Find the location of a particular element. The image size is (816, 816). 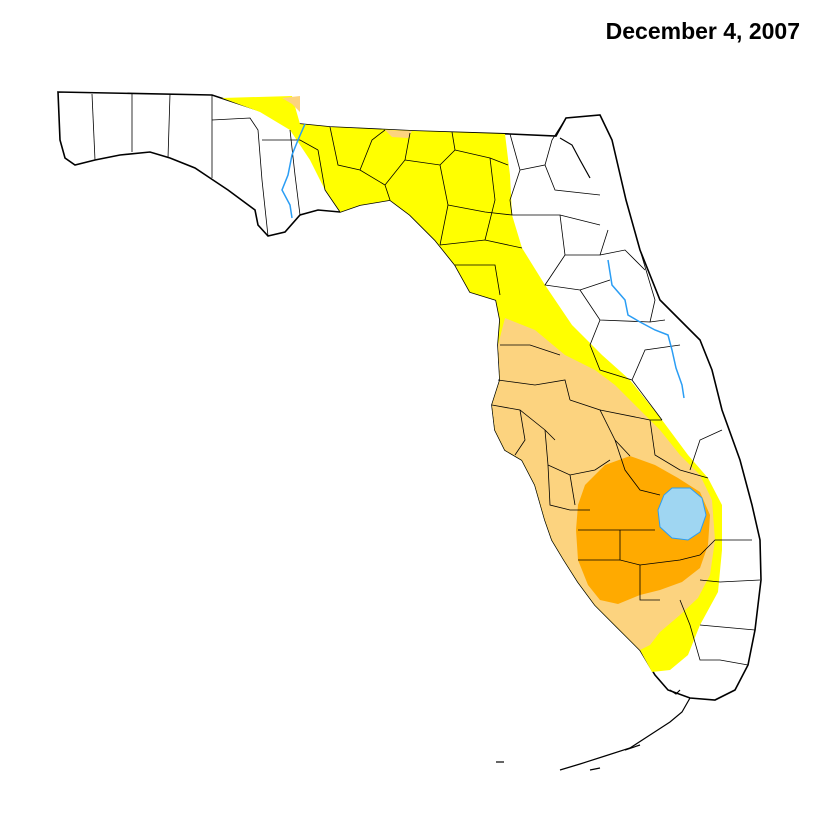

apalachicola-river is located at coordinates (293, 171).